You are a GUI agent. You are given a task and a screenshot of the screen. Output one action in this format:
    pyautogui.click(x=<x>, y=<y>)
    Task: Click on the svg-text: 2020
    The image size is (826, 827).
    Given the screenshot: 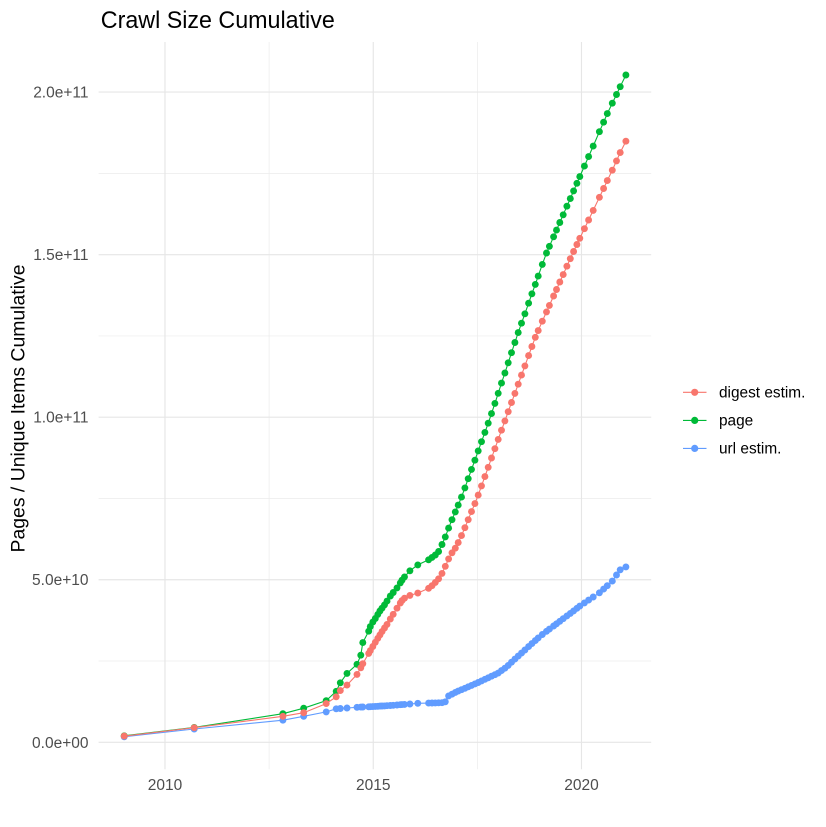 What is the action you would take?
    pyautogui.click(x=581, y=785)
    